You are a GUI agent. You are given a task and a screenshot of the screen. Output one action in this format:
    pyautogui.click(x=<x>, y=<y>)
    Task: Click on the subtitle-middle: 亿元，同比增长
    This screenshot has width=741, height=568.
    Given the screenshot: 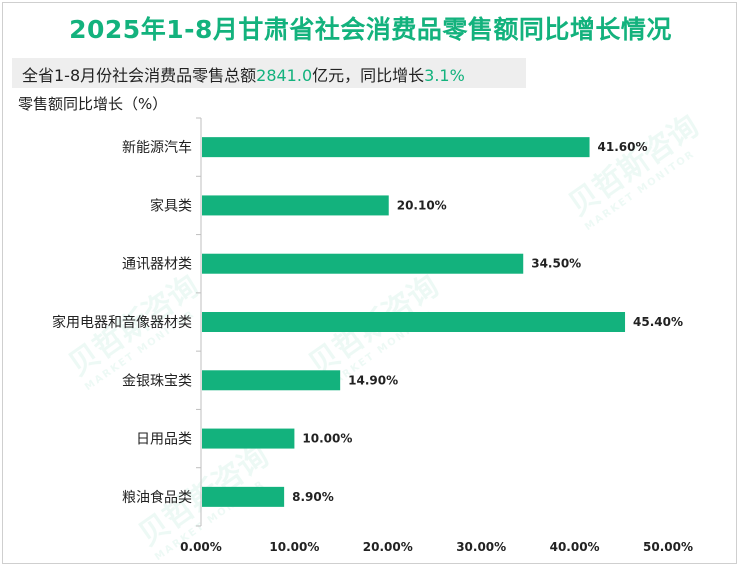 What is the action you would take?
    pyautogui.click(x=368, y=75)
    